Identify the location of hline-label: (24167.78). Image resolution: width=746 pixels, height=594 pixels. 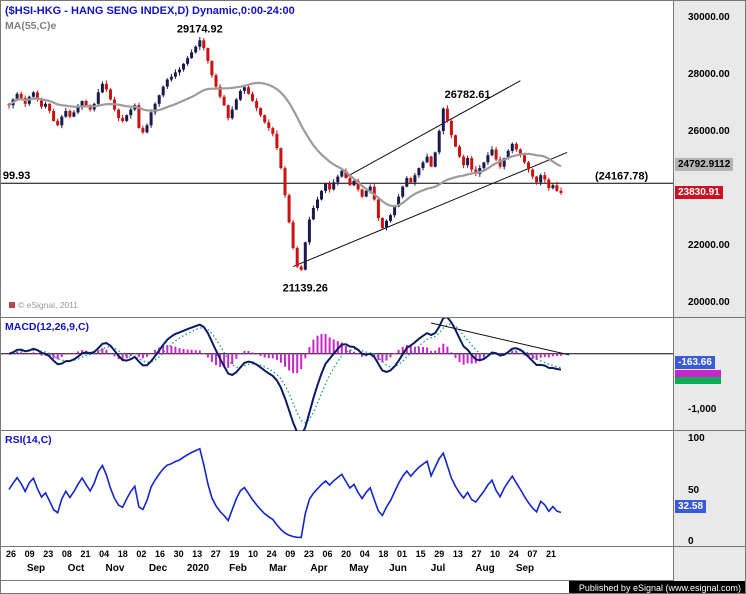
(622, 176).